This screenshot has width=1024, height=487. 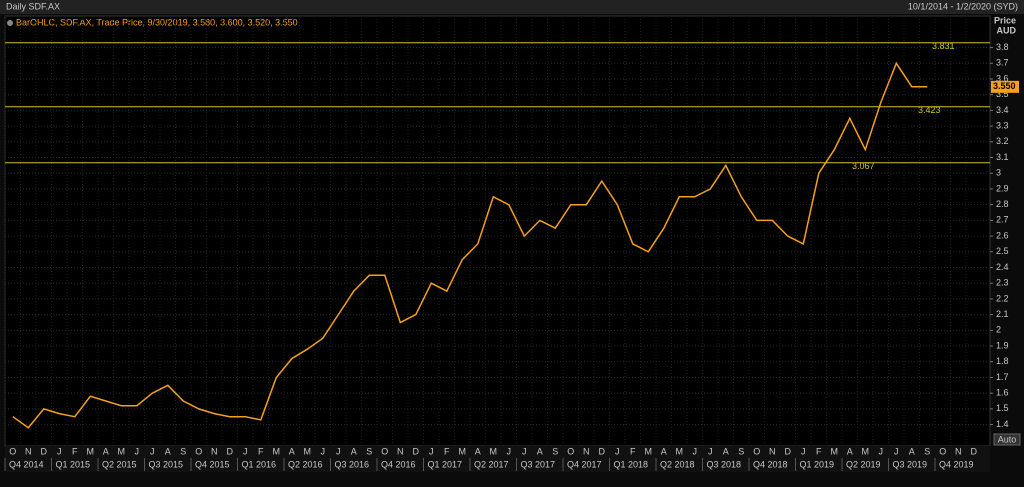 I want to click on y-tick-label: 2.9, so click(x=1002, y=188).